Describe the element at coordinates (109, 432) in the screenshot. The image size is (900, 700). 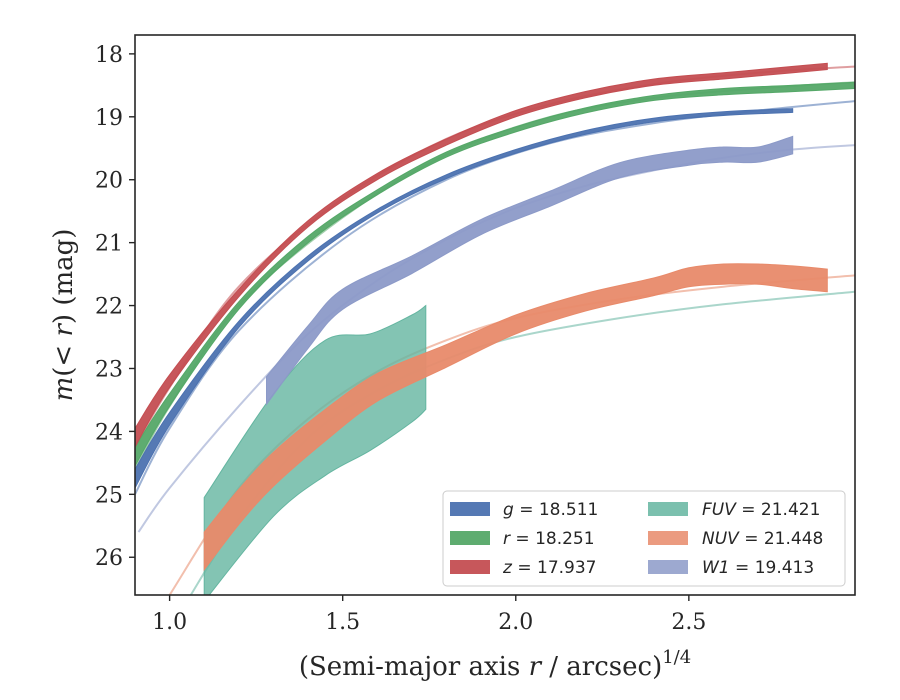
I see `y-tick-label: 24` at that location.